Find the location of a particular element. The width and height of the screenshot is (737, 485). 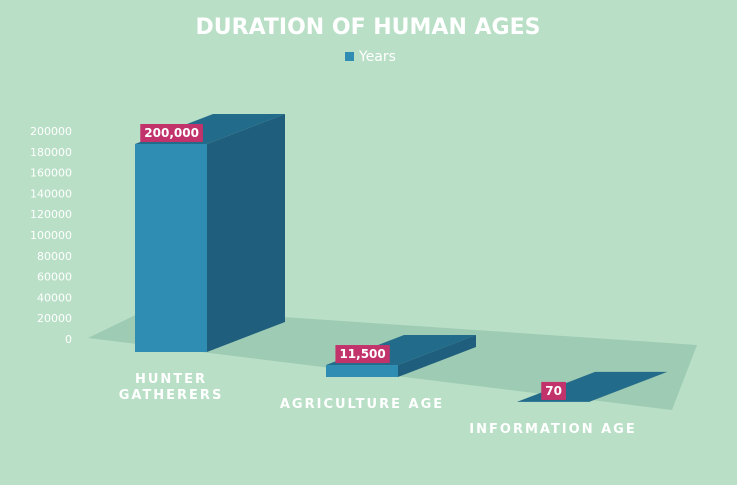

y-tick-label: 120000 is located at coordinates (51, 214).